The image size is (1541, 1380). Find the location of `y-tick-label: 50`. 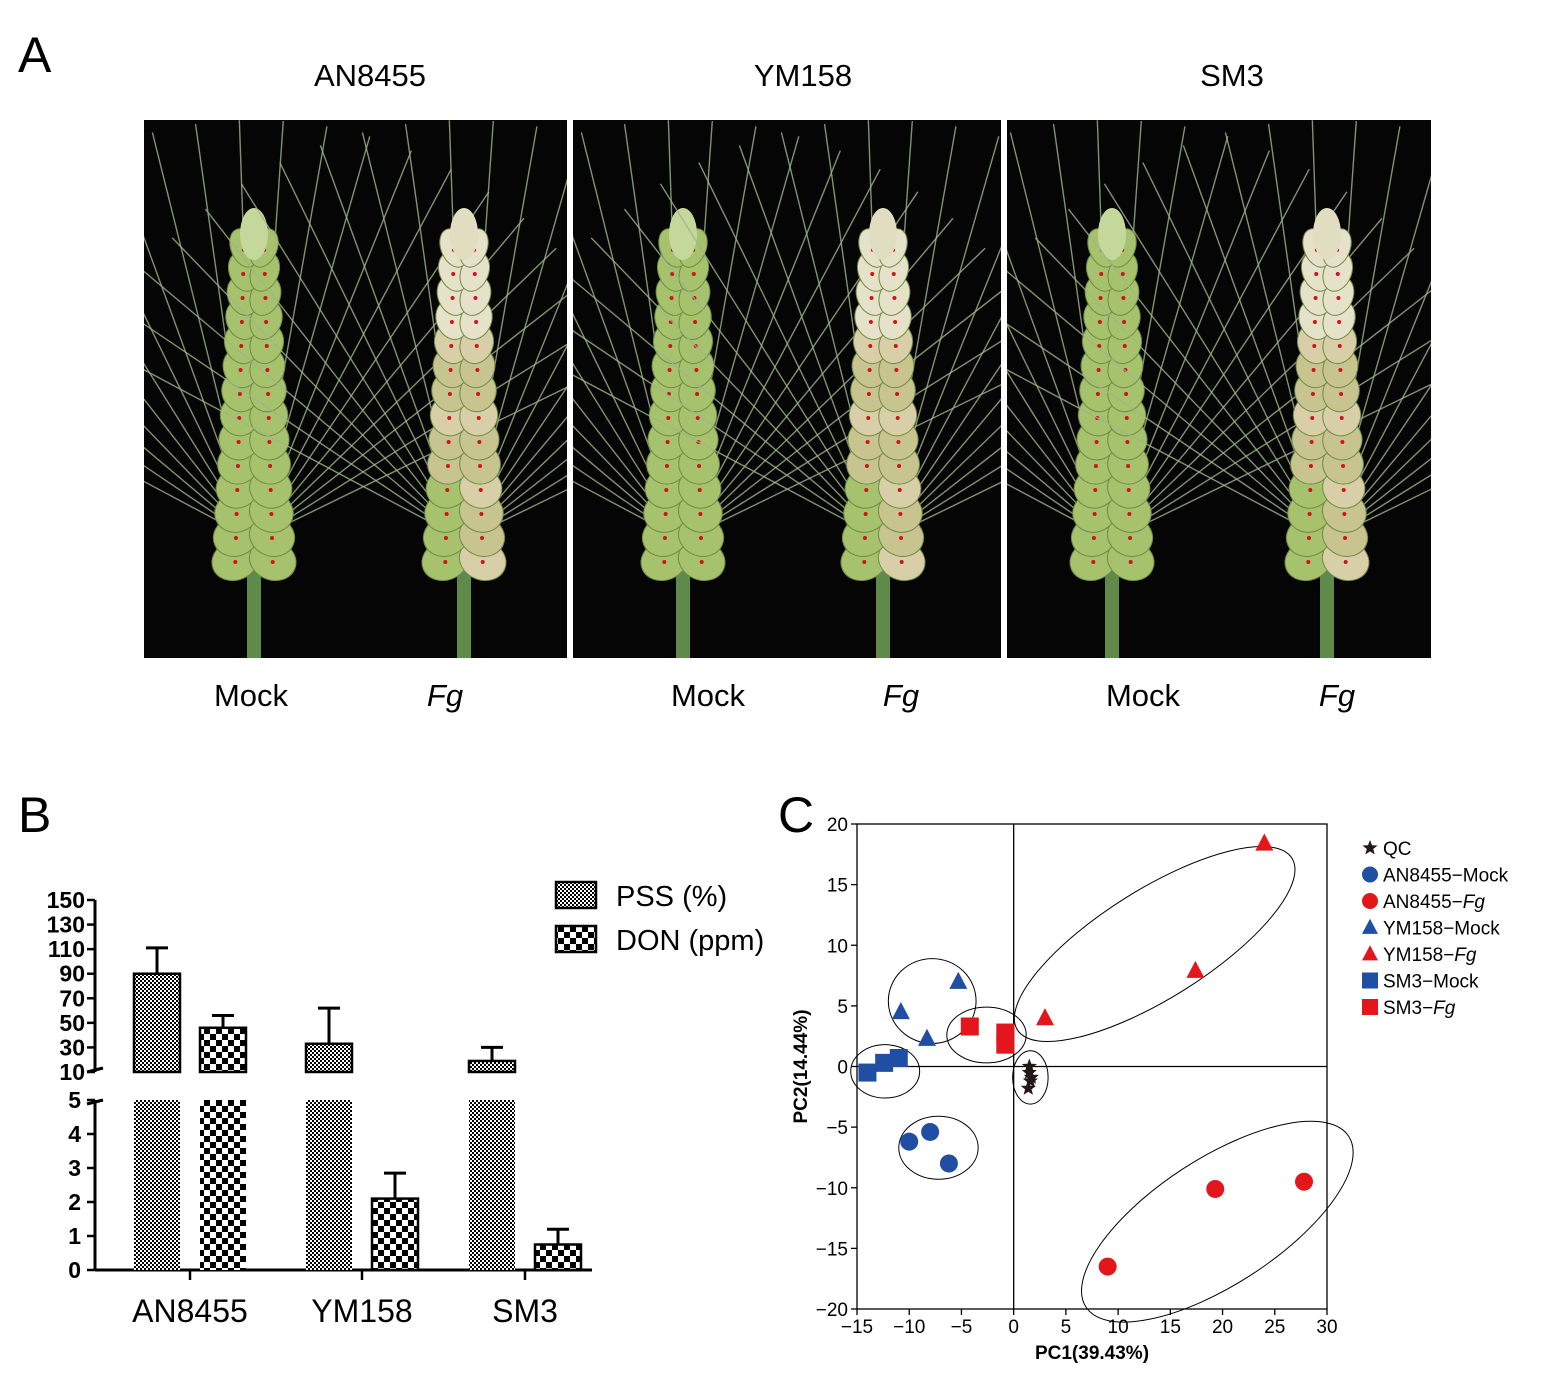

y-tick-label: 50 is located at coordinates (72, 1023).